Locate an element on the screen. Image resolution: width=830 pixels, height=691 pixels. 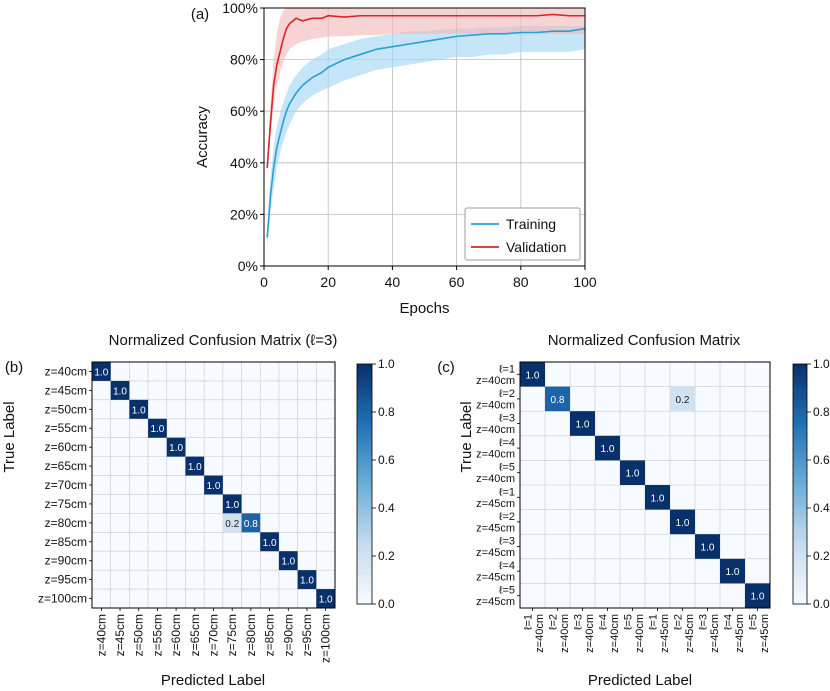
undefined-cell-label-6-6: 1.0 is located at coordinates (683, 523).